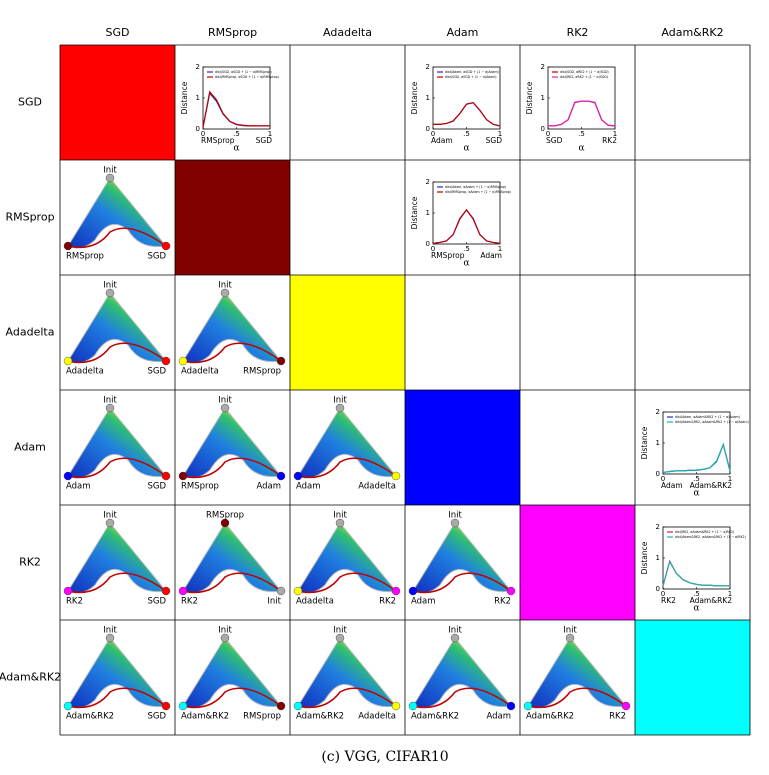  I want to click on left-endpoint-label: SGD, so click(554, 140).